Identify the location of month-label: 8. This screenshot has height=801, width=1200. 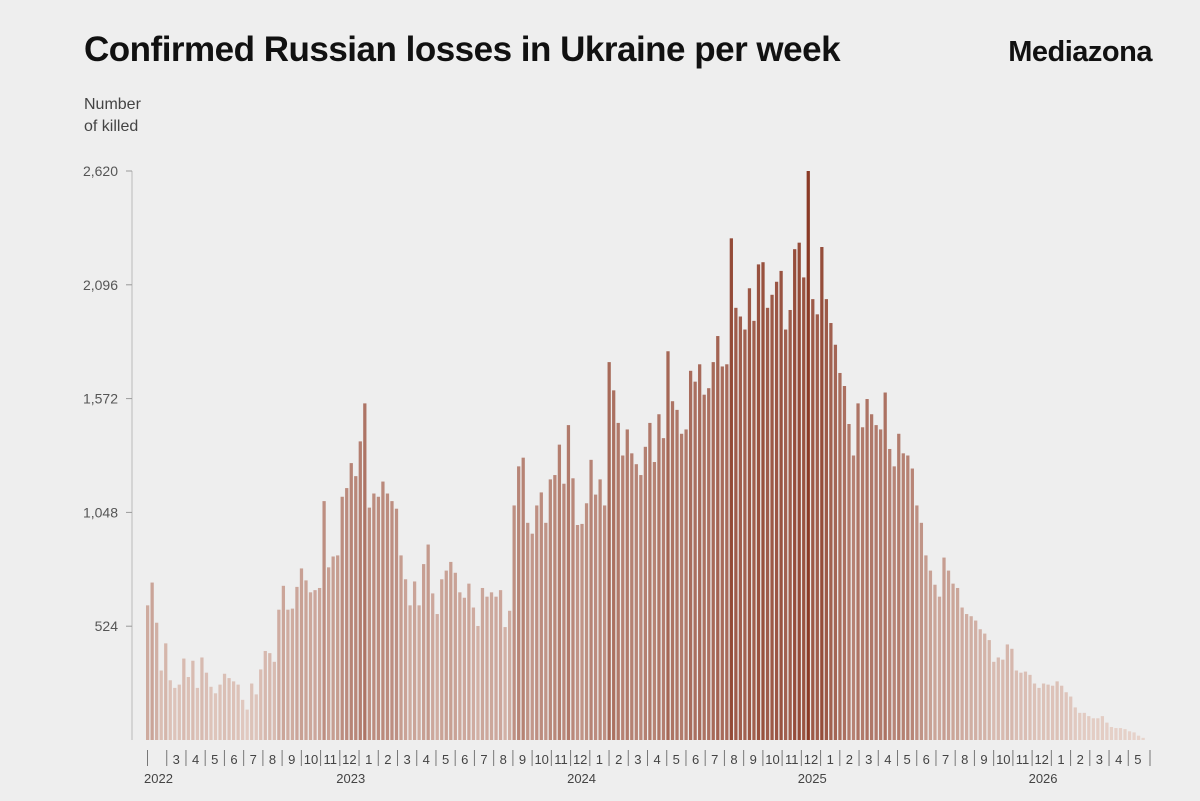
(964, 759).